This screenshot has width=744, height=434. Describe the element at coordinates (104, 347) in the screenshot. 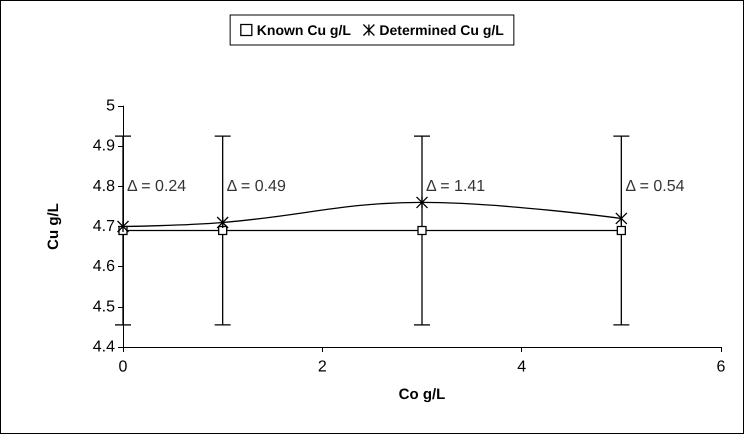

I see `y-tick-label: 4.4` at that location.